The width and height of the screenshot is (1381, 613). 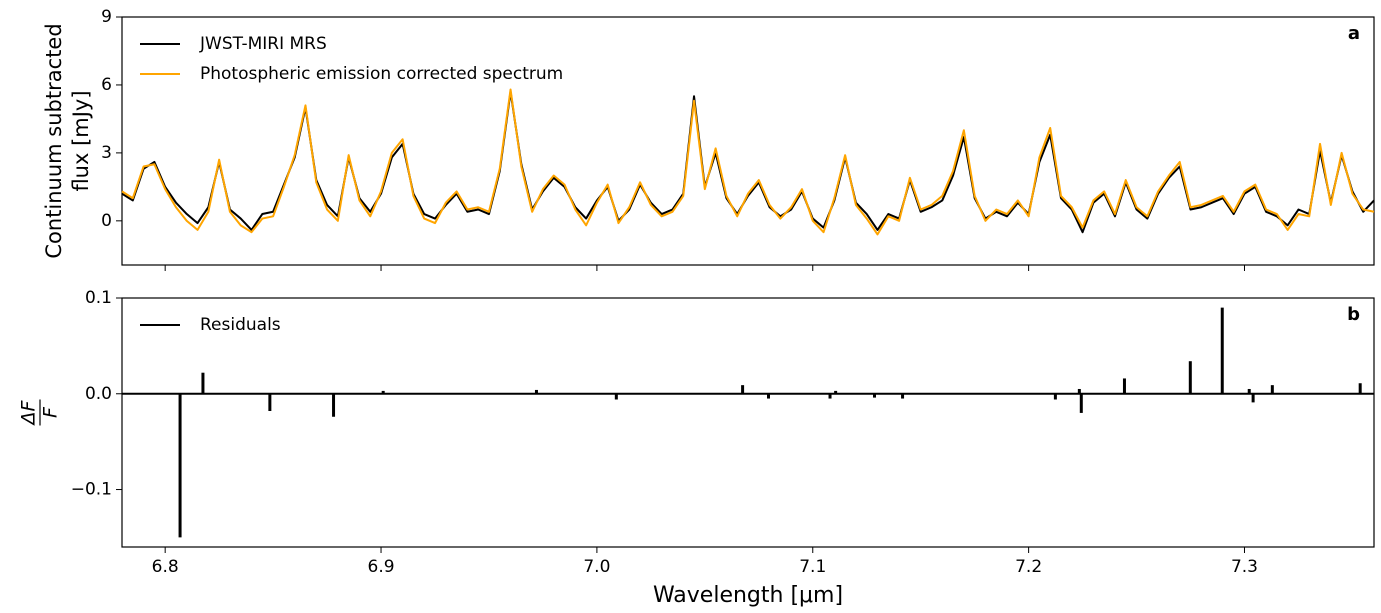 What do you see at coordinates (748, 595) in the screenshot?
I see `x-axis-label: Wavelength [μm]` at bounding box center [748, 595].